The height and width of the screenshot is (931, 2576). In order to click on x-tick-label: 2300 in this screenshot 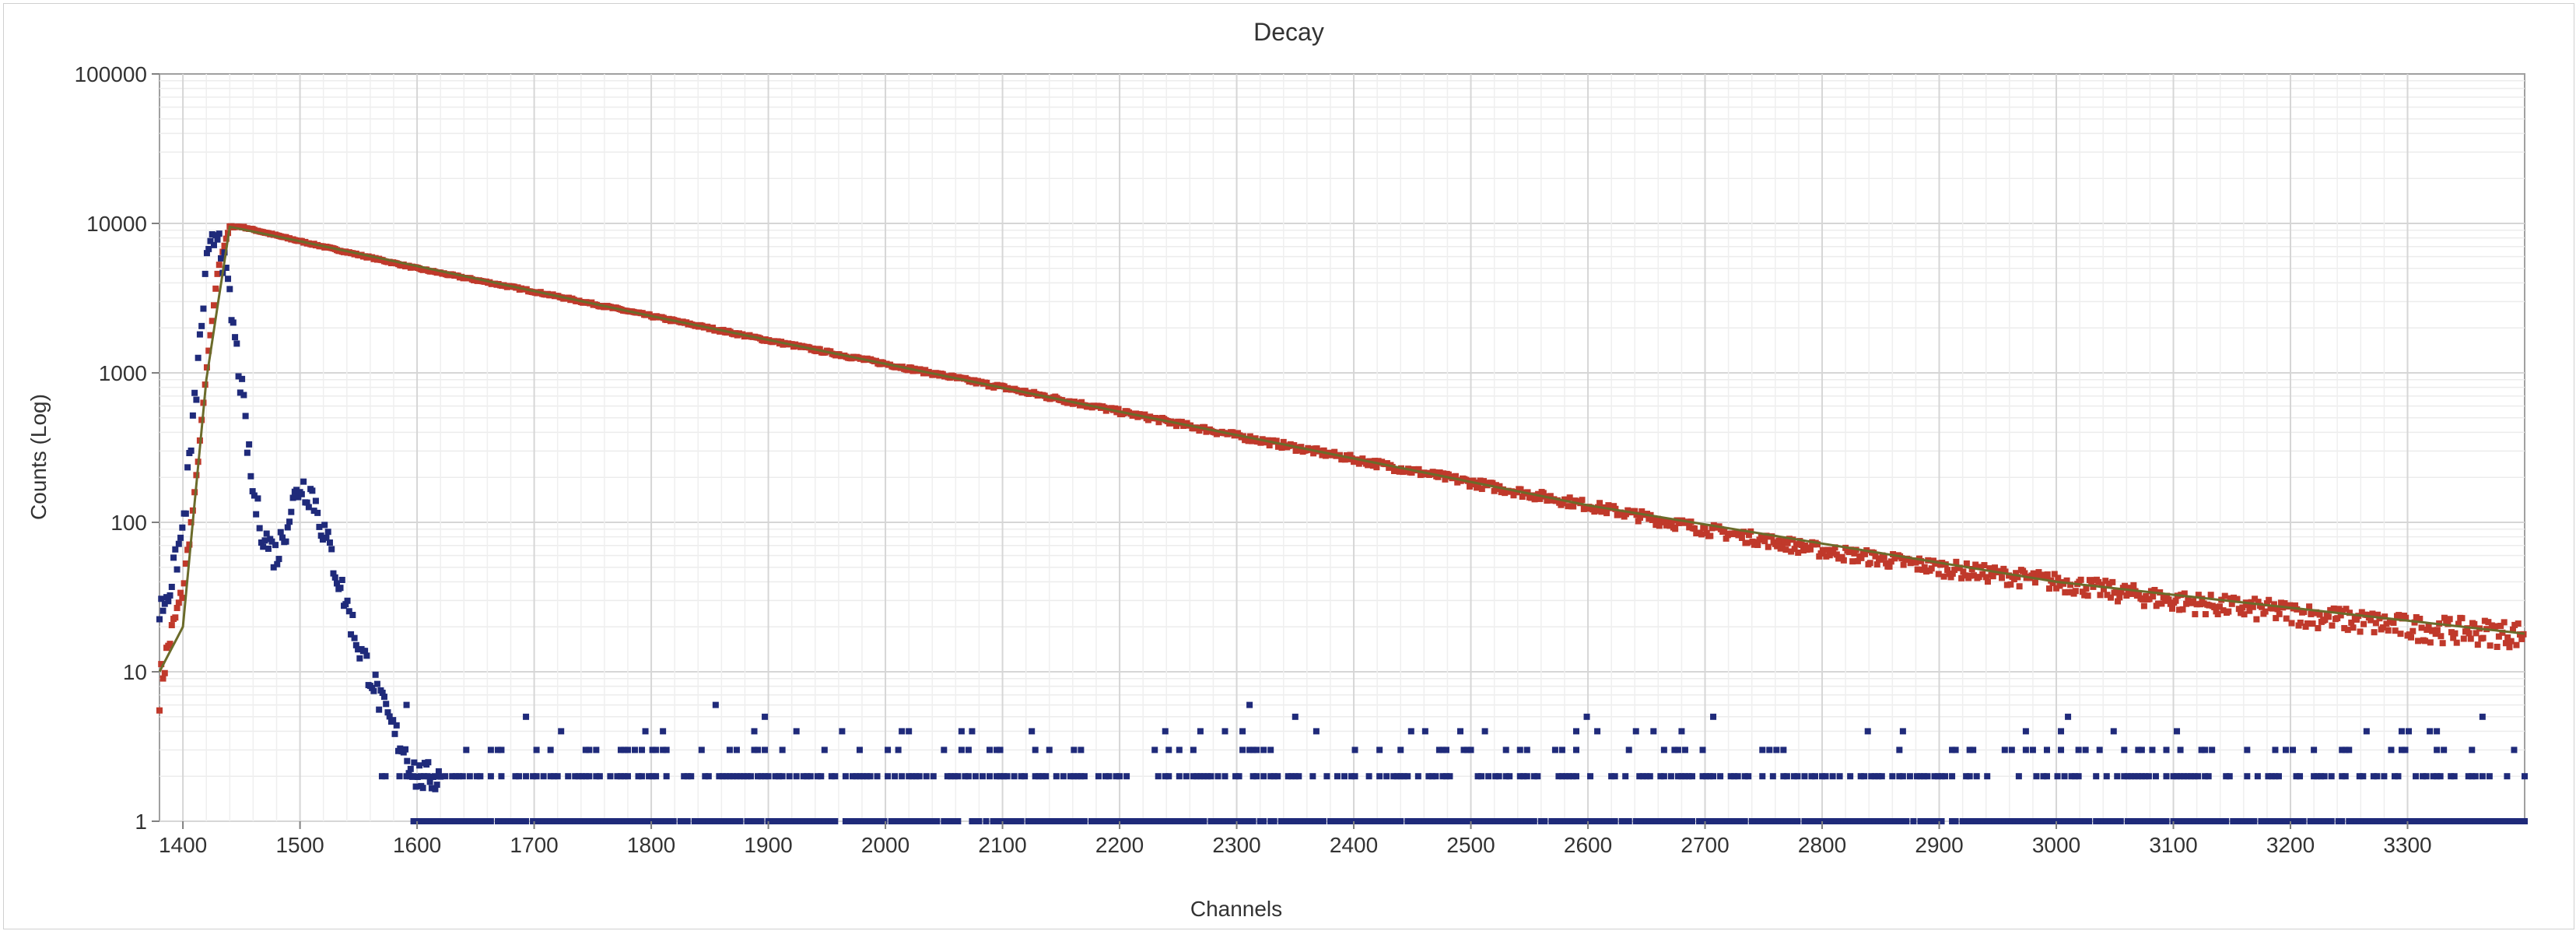, I will do `click(1236, 845)`.